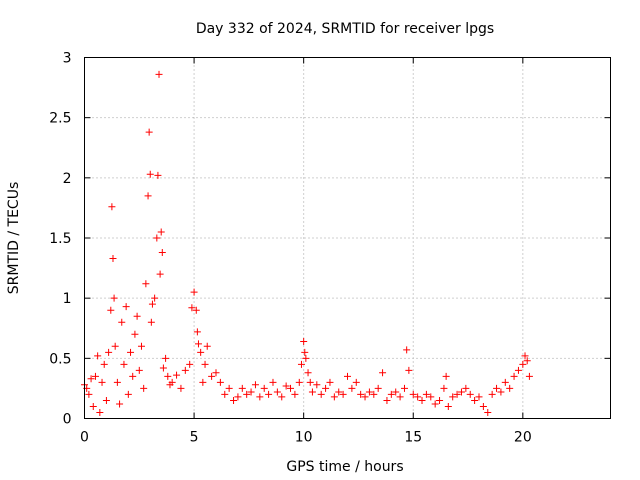 This screenshot has height=480, width=640. I want to click on y-tick-label: 2.5, so click(60, 119).